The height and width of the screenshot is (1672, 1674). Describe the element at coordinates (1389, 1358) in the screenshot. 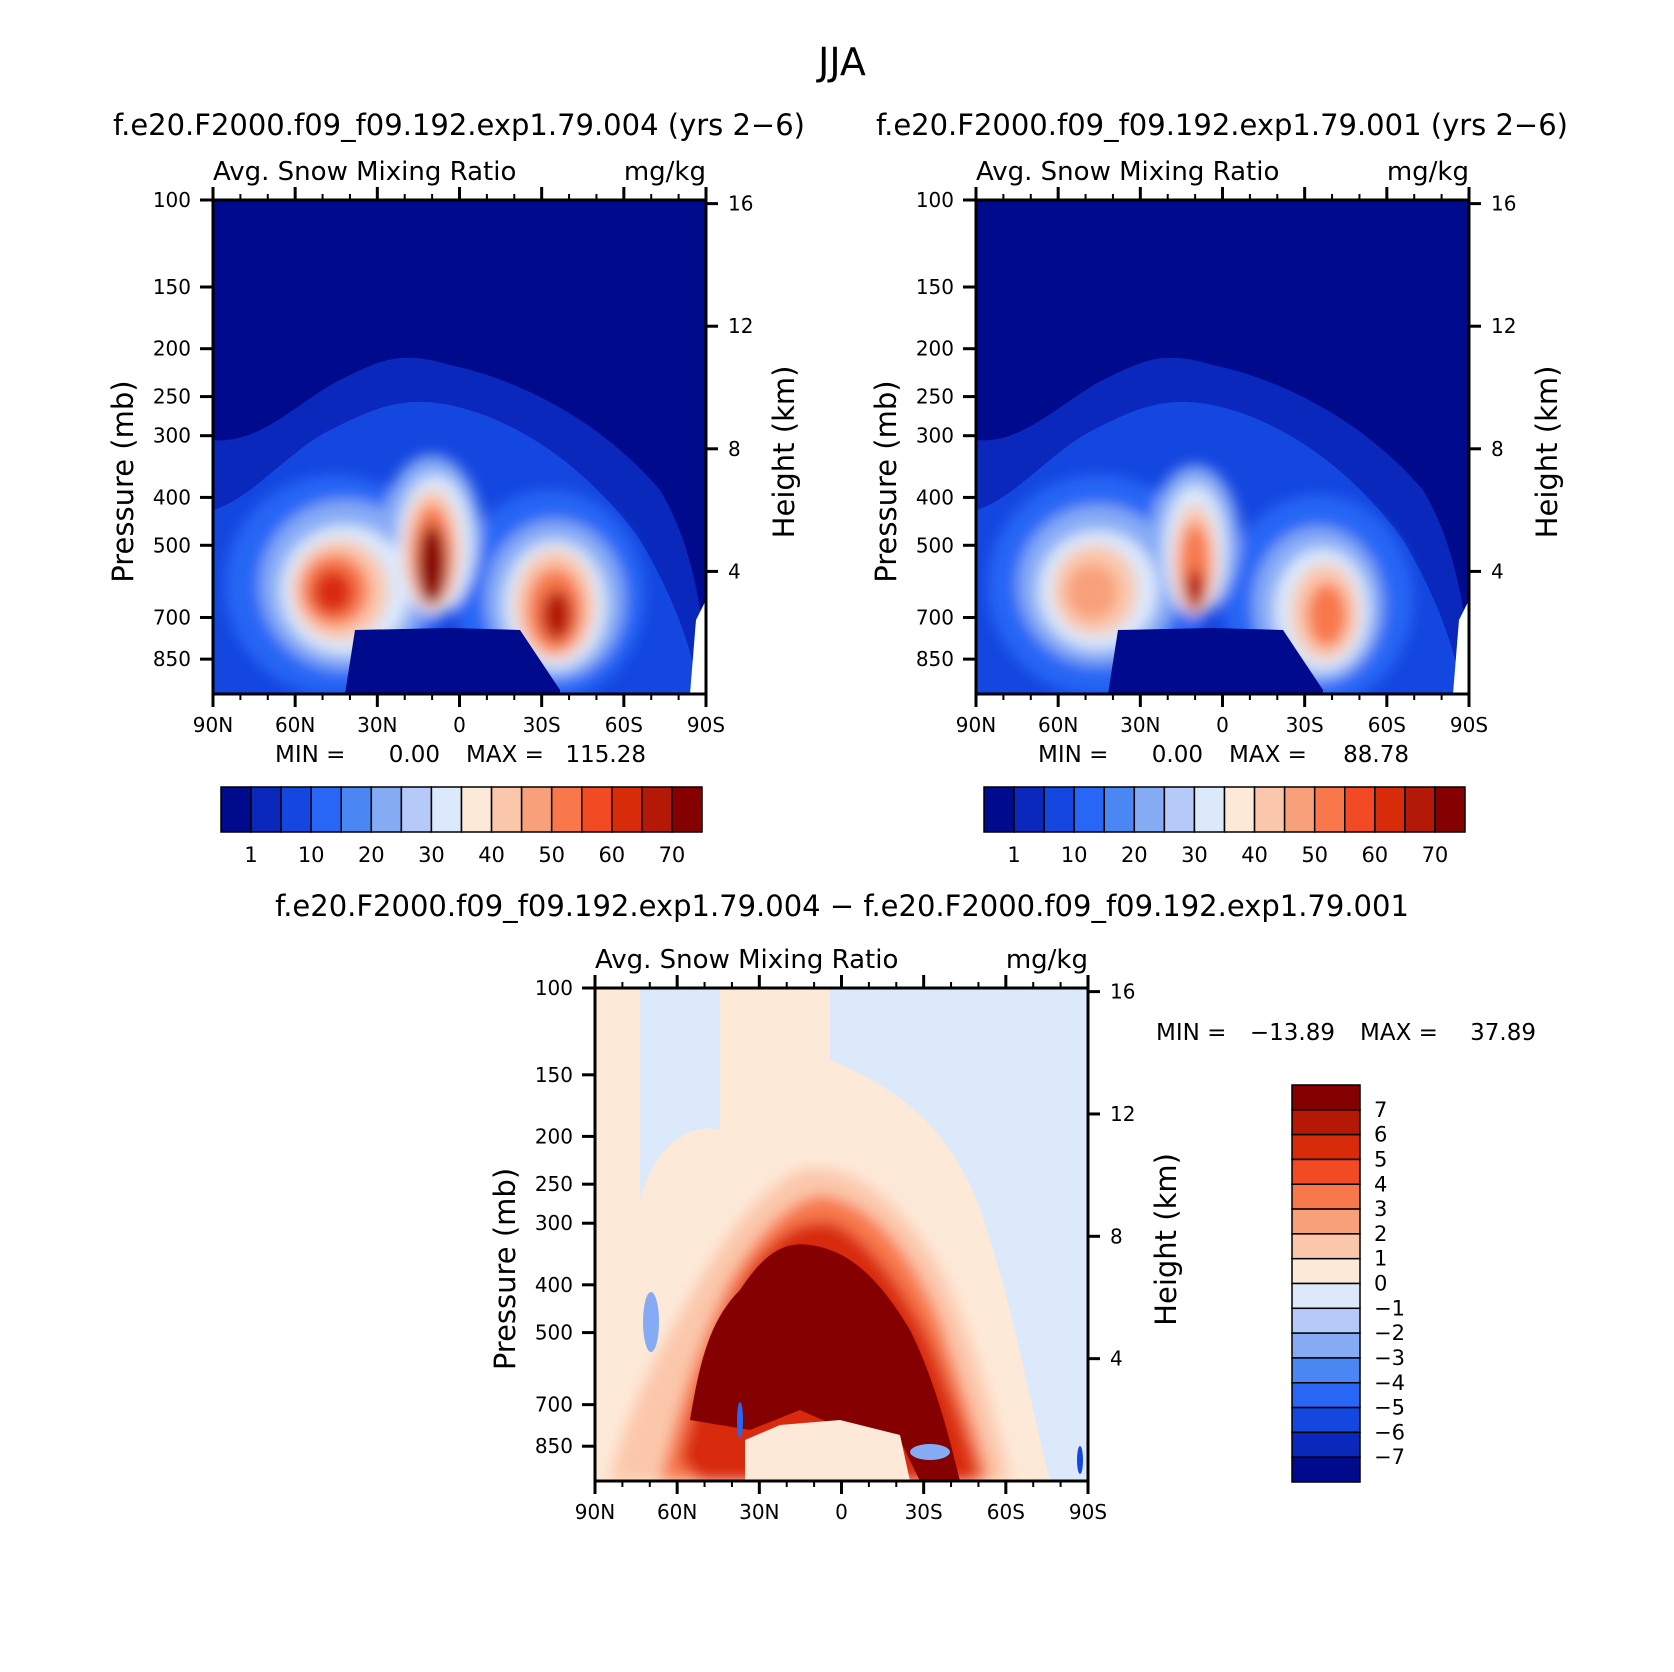

I see `colorbar-label: −3` at that location.